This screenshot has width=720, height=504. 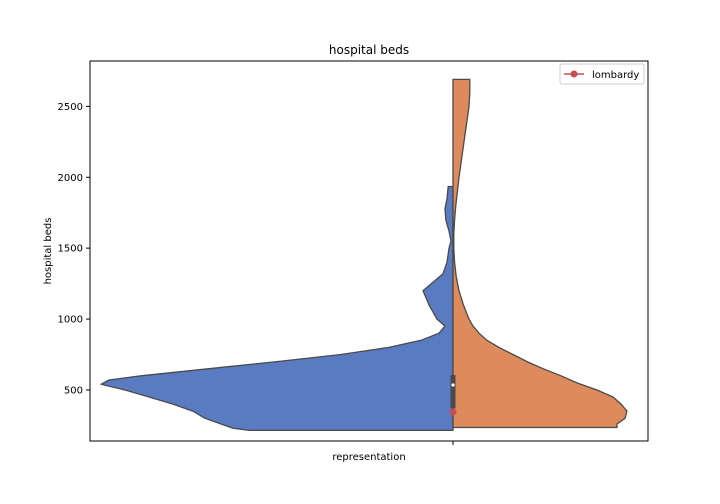 I want to click on legend-label: lombardy, so click(x=615, y=75).